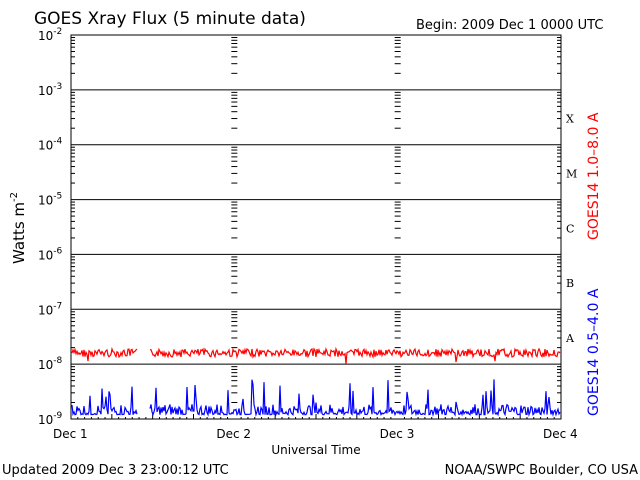  I want to click on begin-label: Begin: 2009 Dec 1 0000 UTC, so click(509, 25).